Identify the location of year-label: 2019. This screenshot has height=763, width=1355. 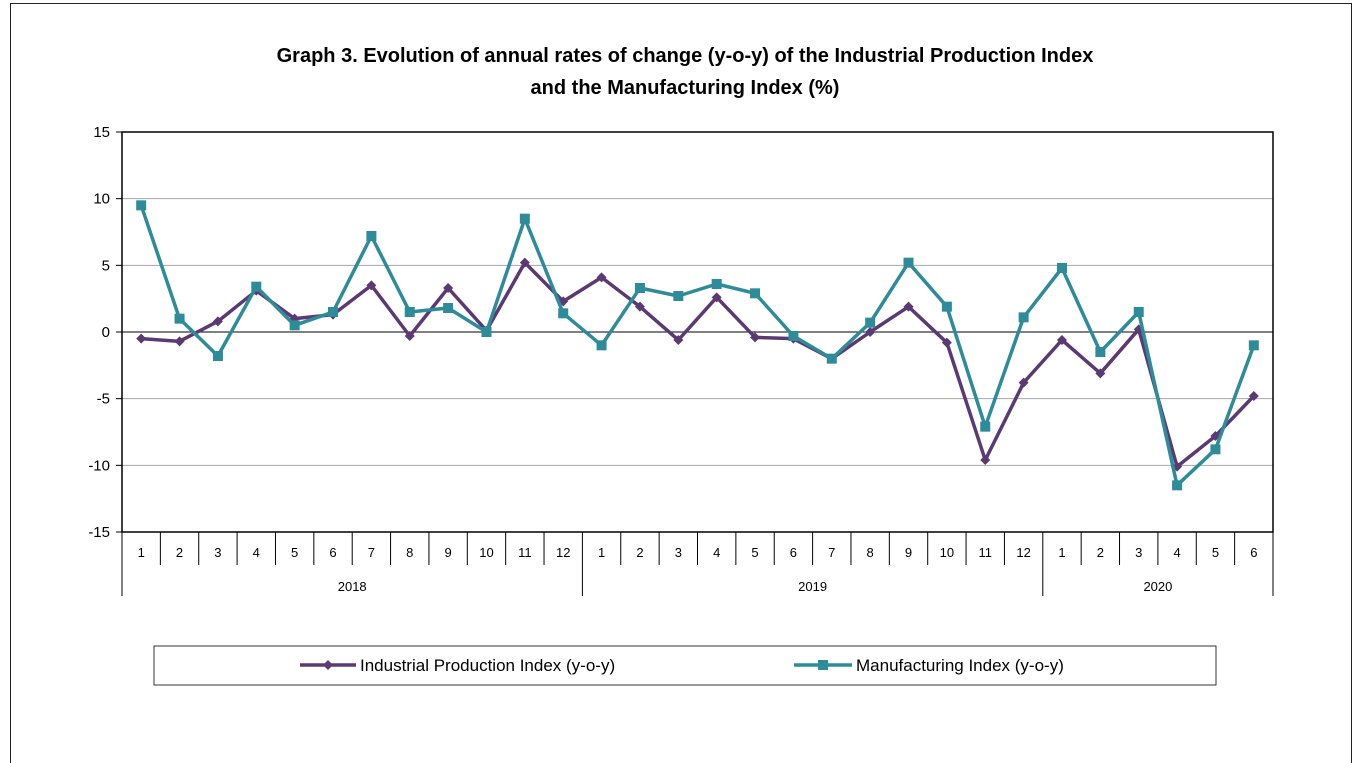
(812, 586).